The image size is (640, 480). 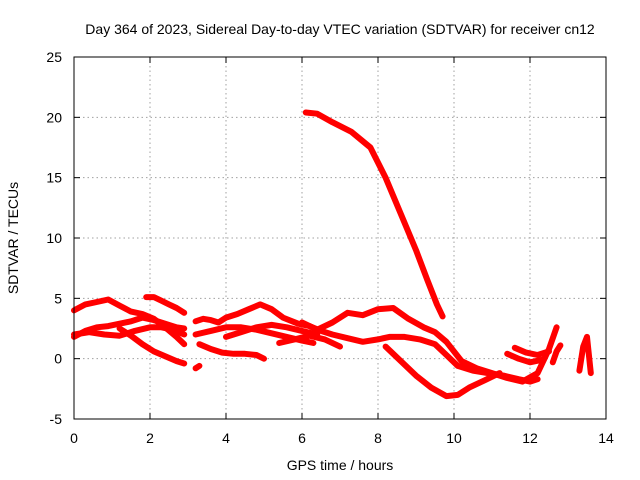 What do you see at coordinates (585, 355) in the screenshot?
I see `series-arc-p` at bounding box center [585, 355].